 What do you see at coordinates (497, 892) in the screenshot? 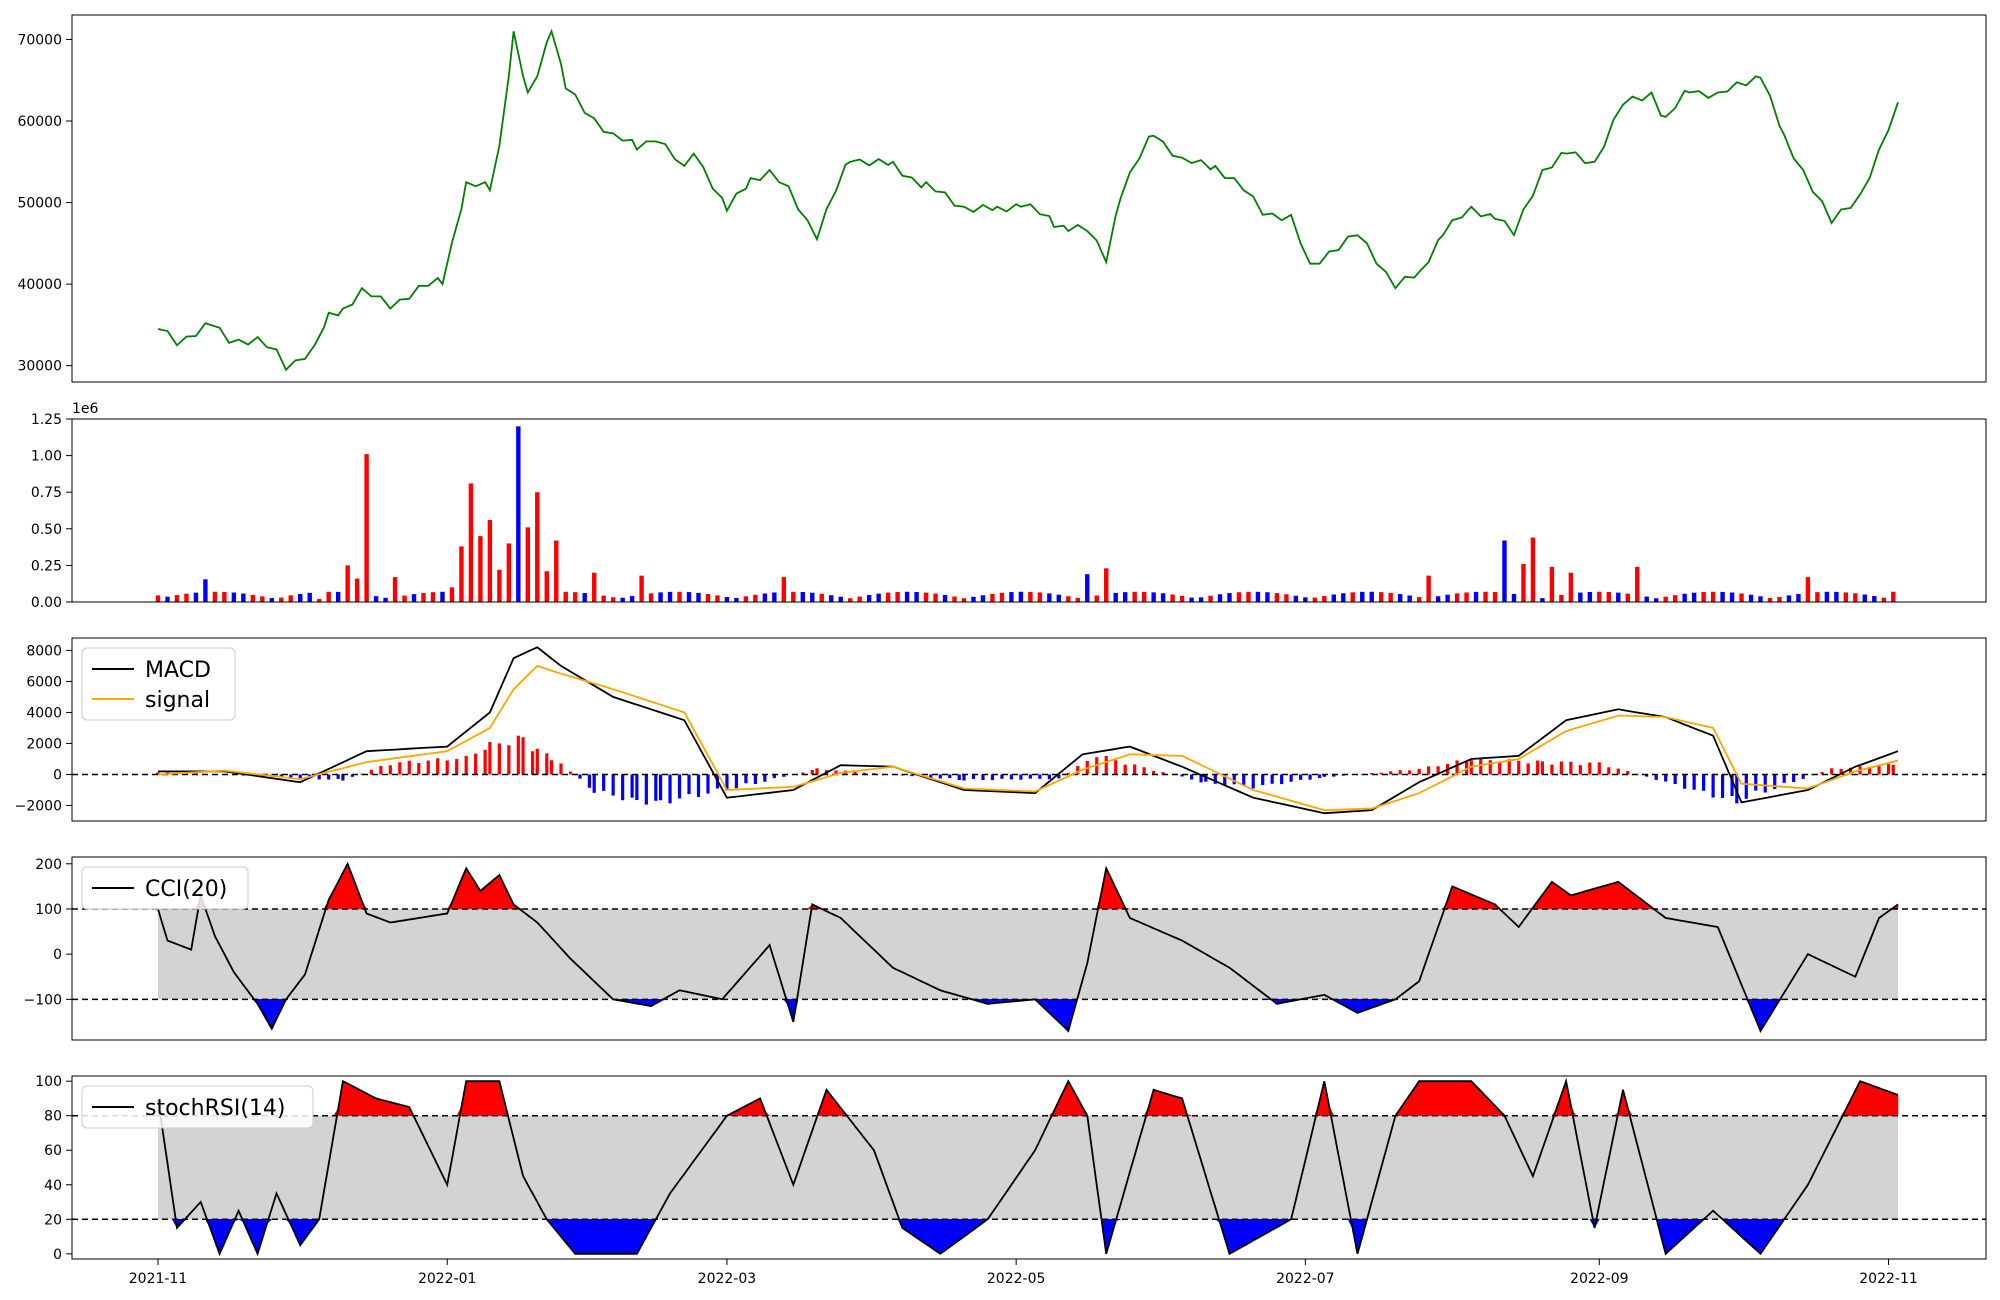
I see `cci-overbought-fill` at bounding box center [497, 892].